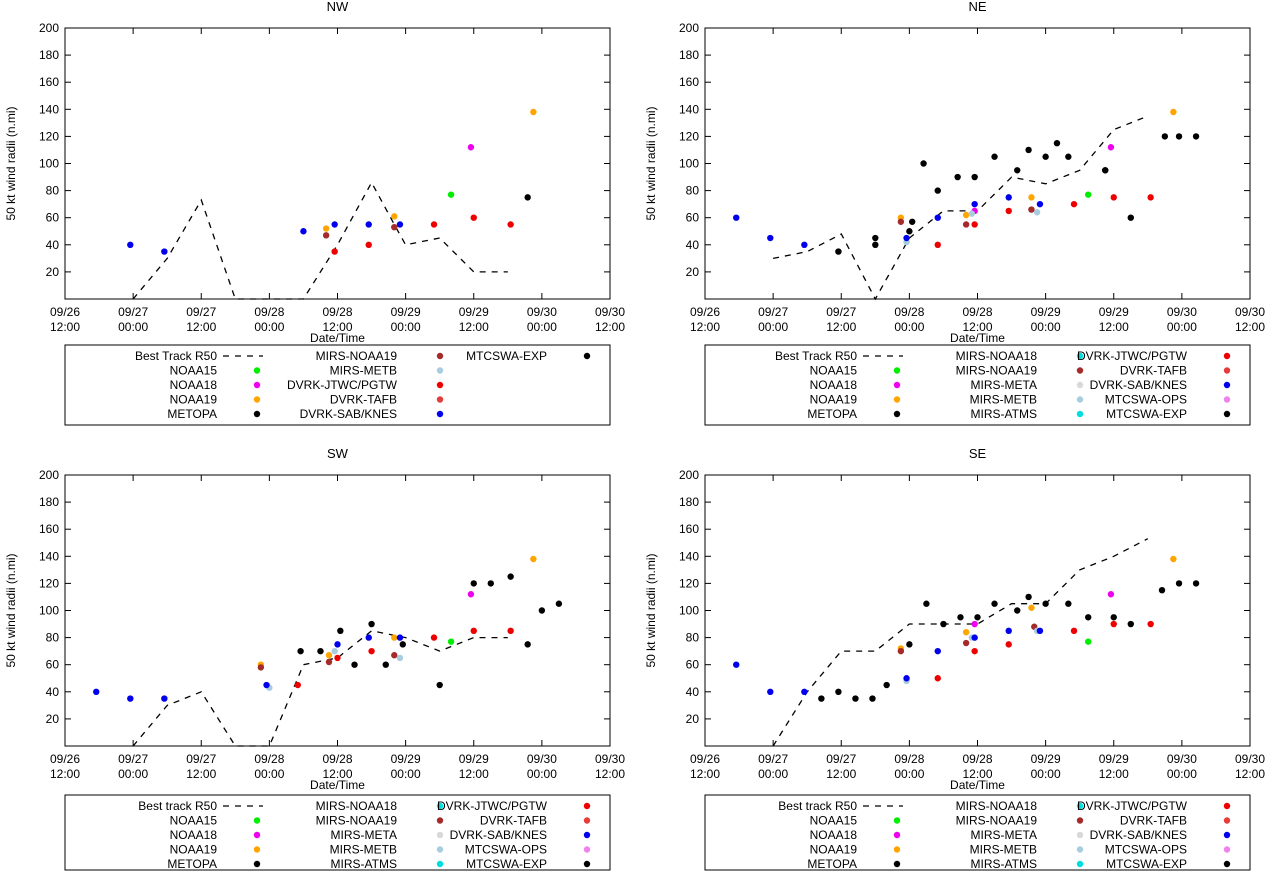  What do you see at coordinates (440, 835) in the screenshot?
I see `legend-symbol-mirs-meta` at bounding box center [440, 835].